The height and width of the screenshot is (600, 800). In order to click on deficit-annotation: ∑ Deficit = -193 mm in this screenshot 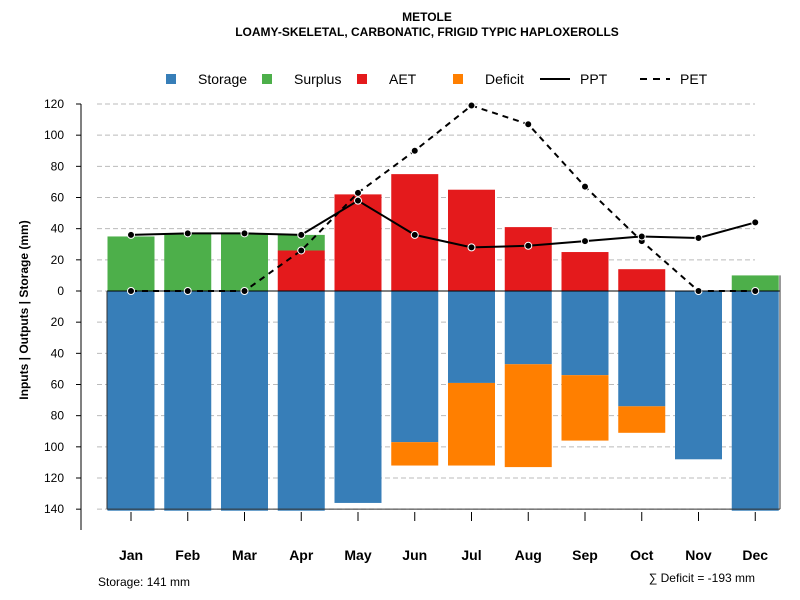, I will do `click(702, 578)`.